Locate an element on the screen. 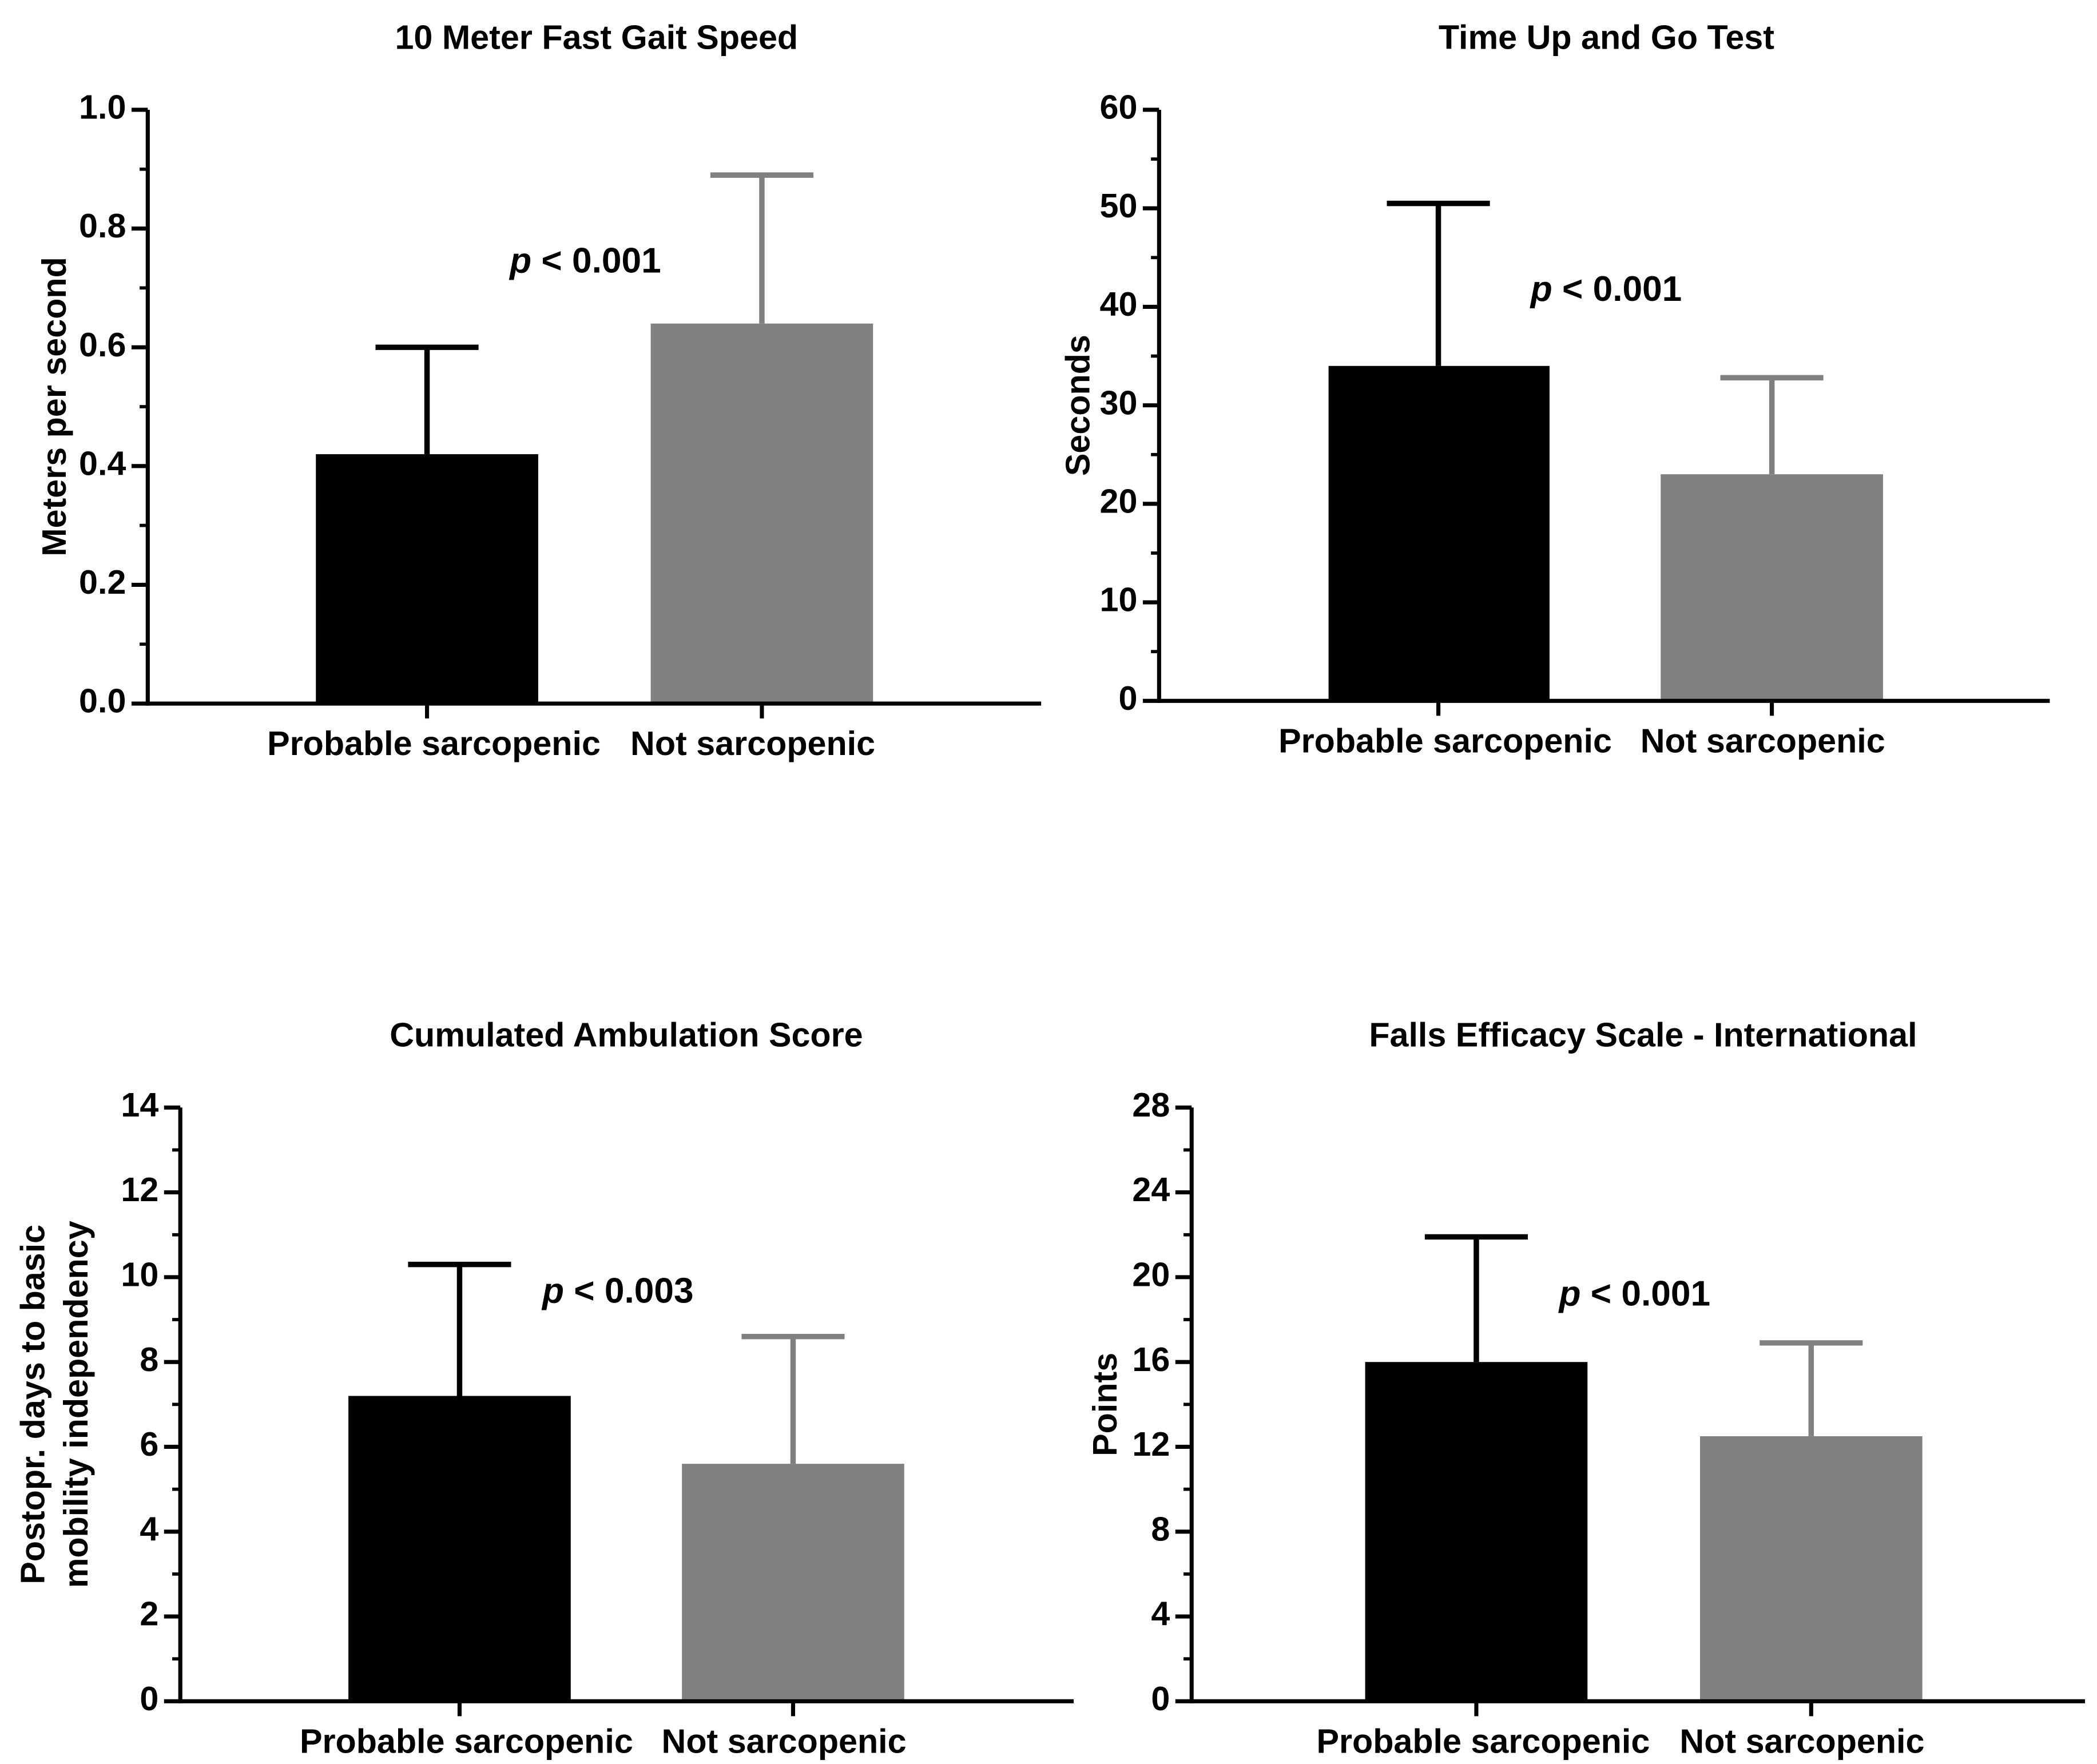 The height and width of the screenshot is (1764, 2097). y-tick-label: 14 is located at coordinates (139, 1105).